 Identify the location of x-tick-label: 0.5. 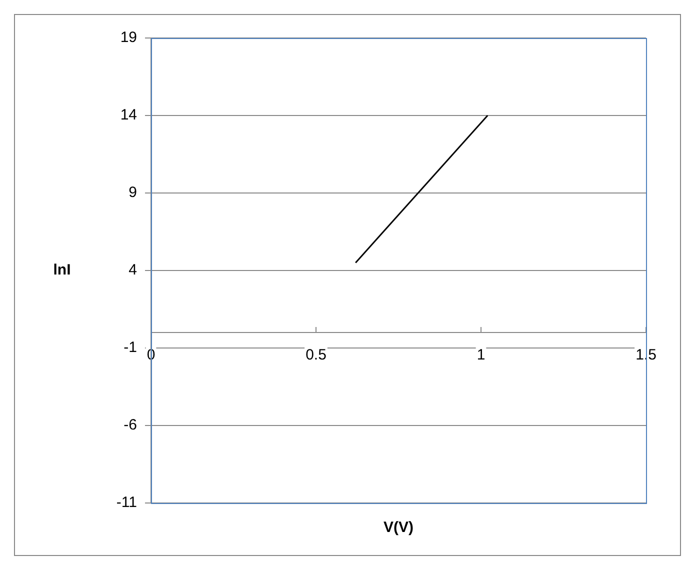
(316, 355).